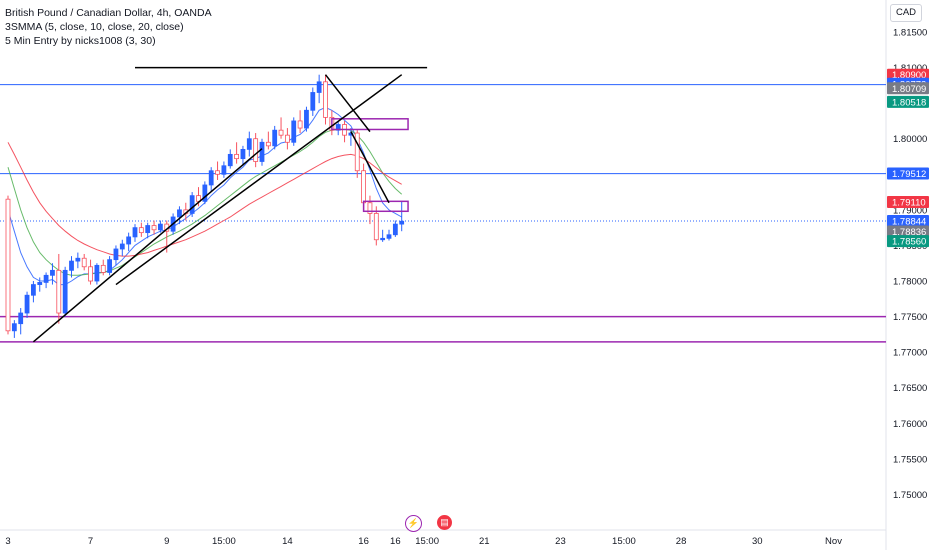 Image resolution: width=932 pixels, height=550 pixels. Describe the element at coordinates (910, 388) in the screenshot. I see `y-tick-label: 1.76500` at that location.